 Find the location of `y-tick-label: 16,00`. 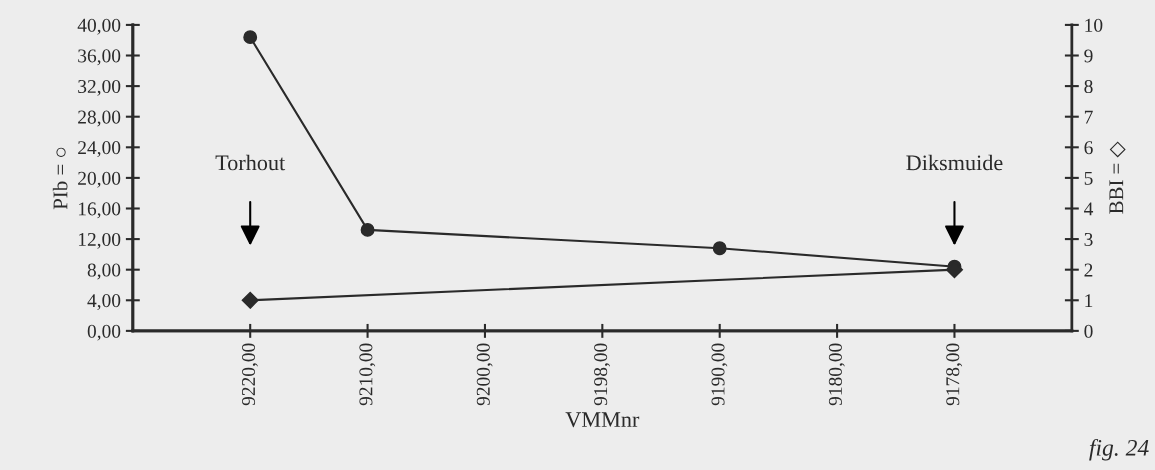

y-tick-label: 16,00 is located at coordinates (99, 210).